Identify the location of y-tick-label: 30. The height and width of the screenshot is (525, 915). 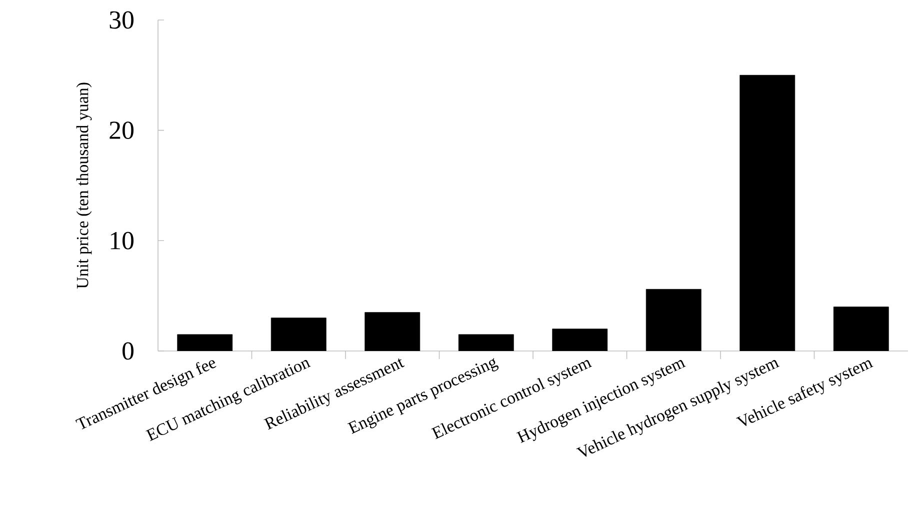
(122, 20).